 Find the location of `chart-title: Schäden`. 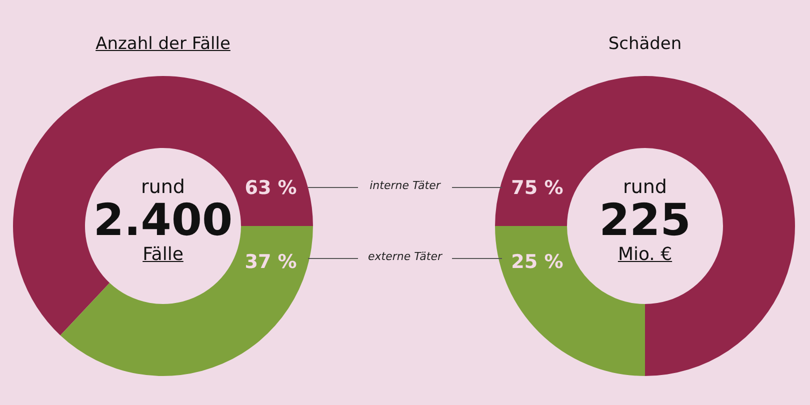

chart-title: Schäden is located at coordinates (645, 44).